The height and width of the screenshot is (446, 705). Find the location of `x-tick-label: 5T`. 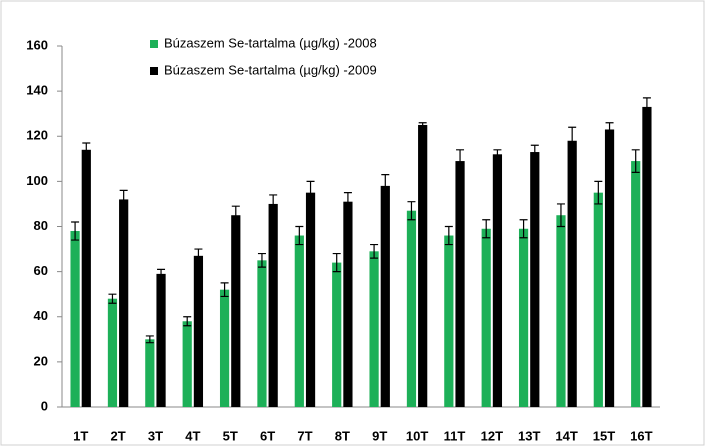

x-tick-label: 5T is located at coordinates (230, 435).